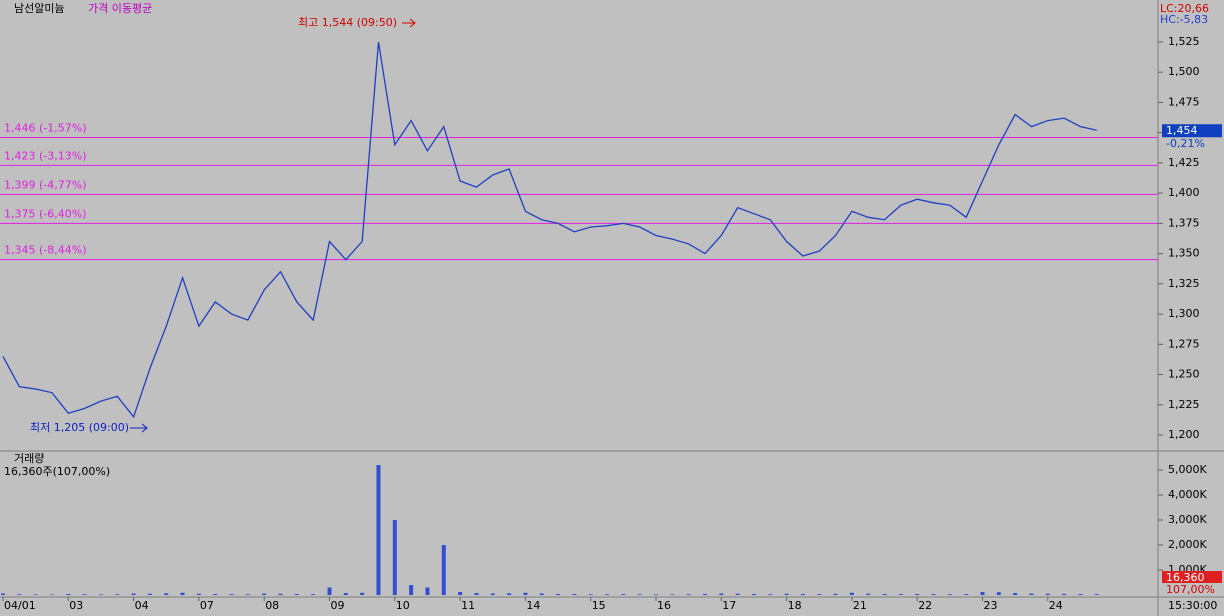 The image size is (1224, 616). What do you see at coordinates (860, 605) in the screenshot?
I see `x-tick-label: 21` at bounding box center [860, 605].